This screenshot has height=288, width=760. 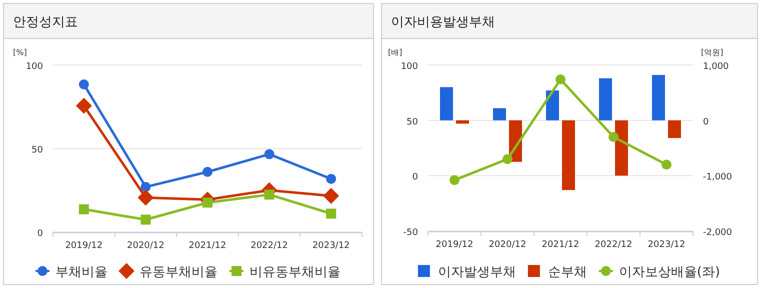 I want to click on legend-label: 이자보상배율(좌), so click(x=669, y=272).